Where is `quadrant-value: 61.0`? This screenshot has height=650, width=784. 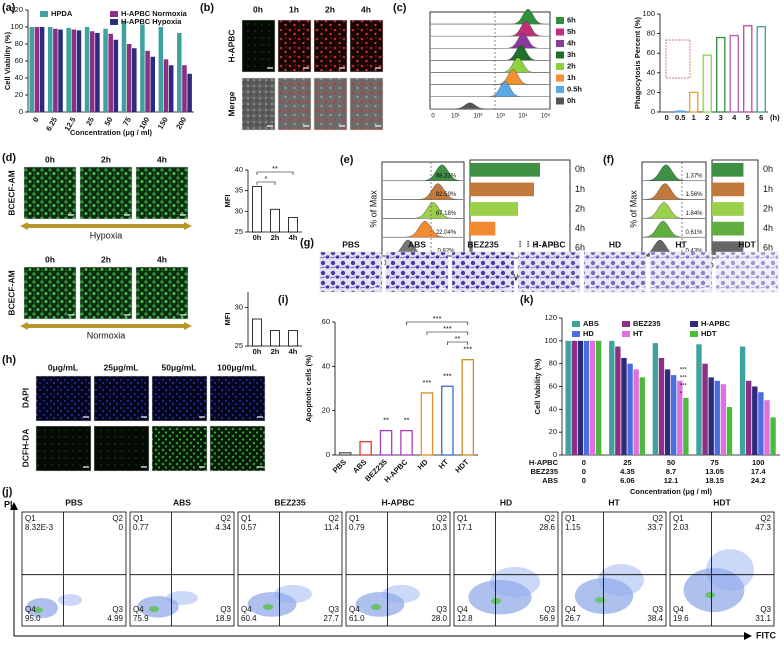
quadrant-value: 61.0 is located at coordinates (357, 618).